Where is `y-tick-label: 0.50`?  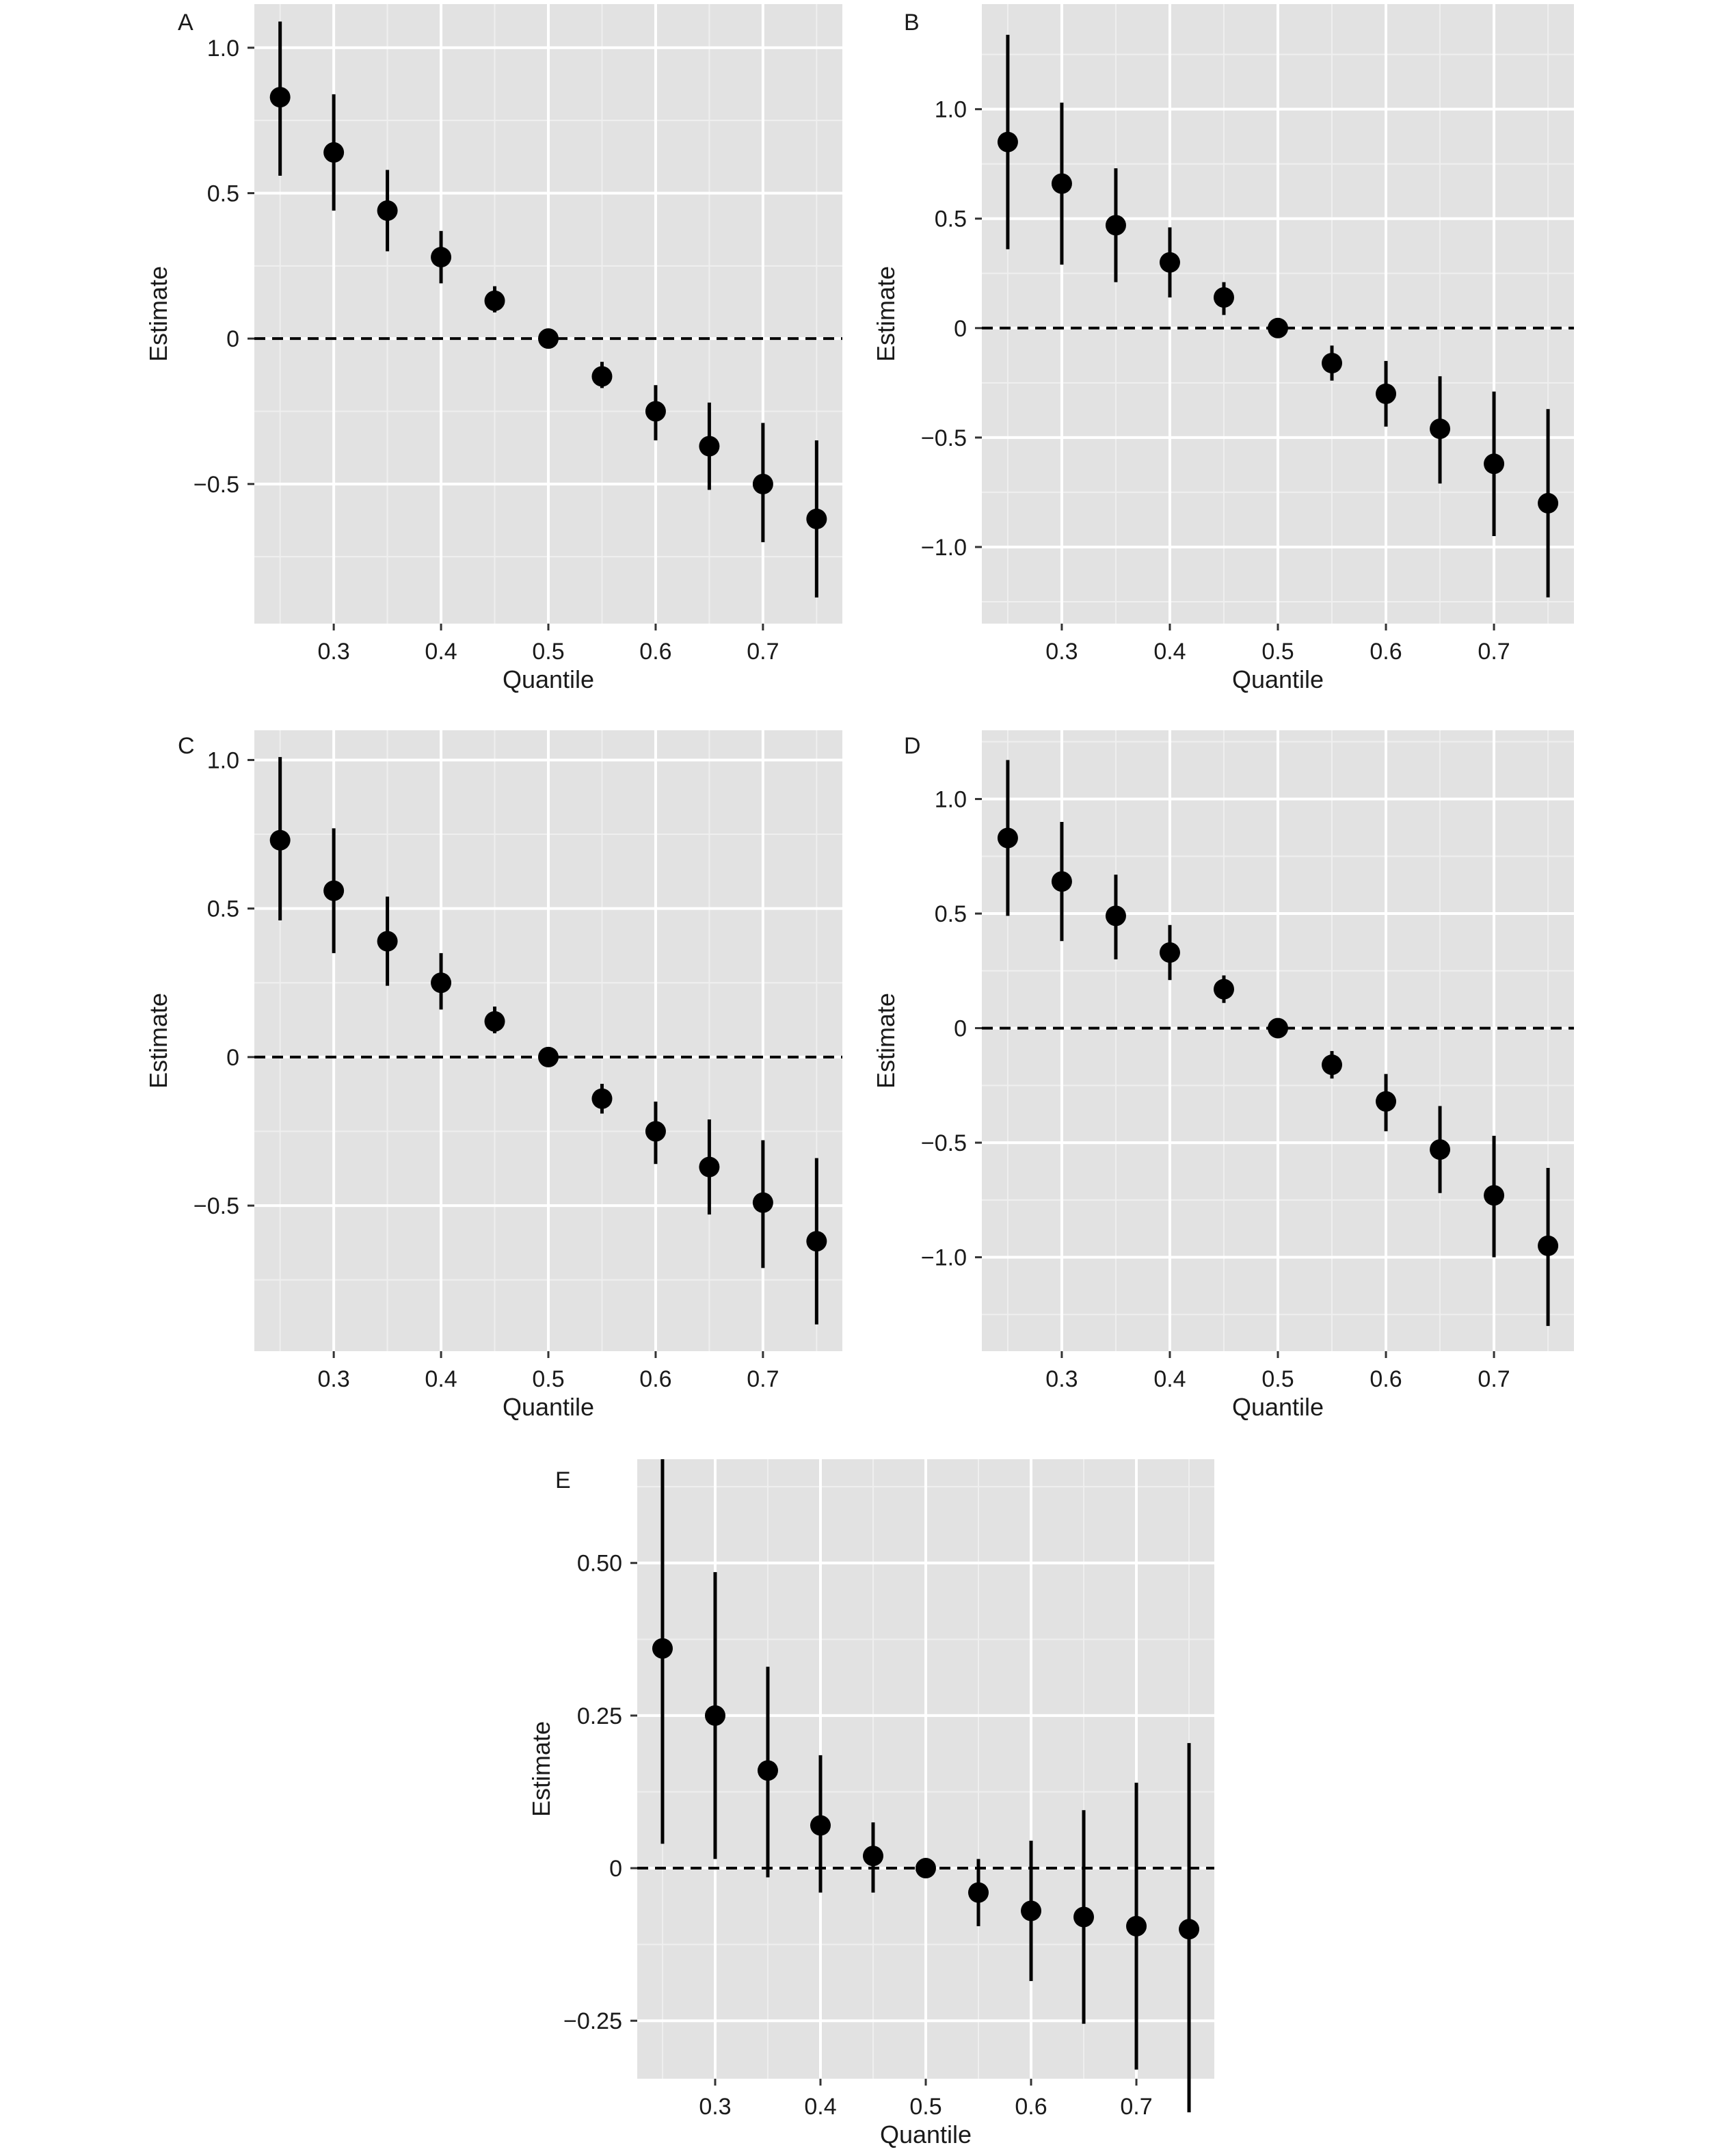 y-tick-label: 0.50 is located at coordinates (599, 1564).